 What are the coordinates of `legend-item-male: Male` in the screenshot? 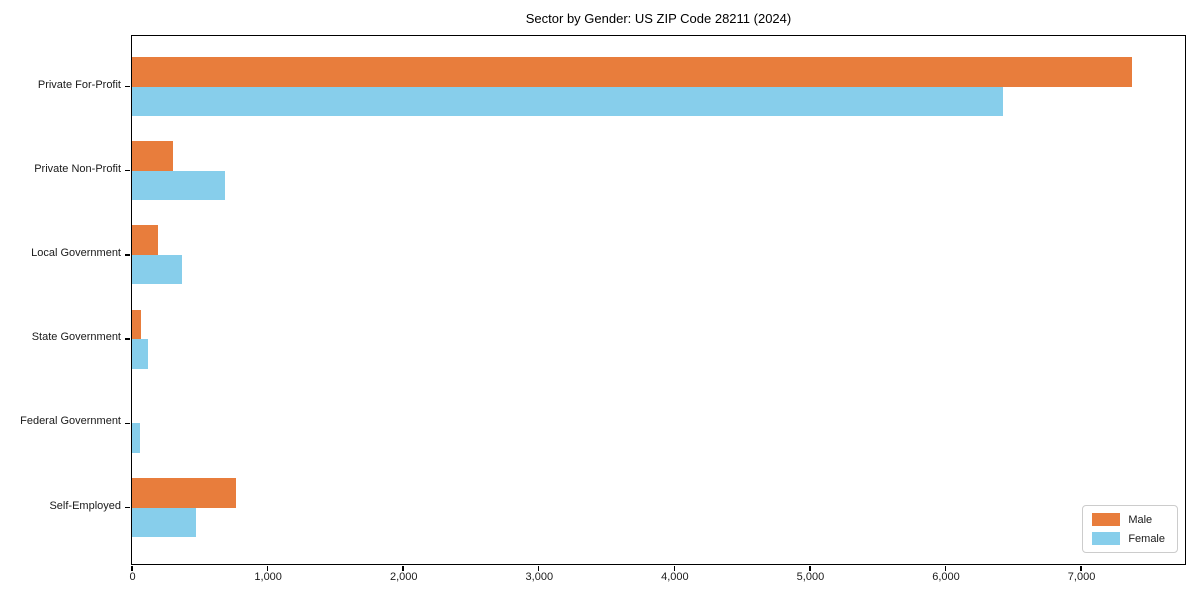 It's located at (1128, 519).